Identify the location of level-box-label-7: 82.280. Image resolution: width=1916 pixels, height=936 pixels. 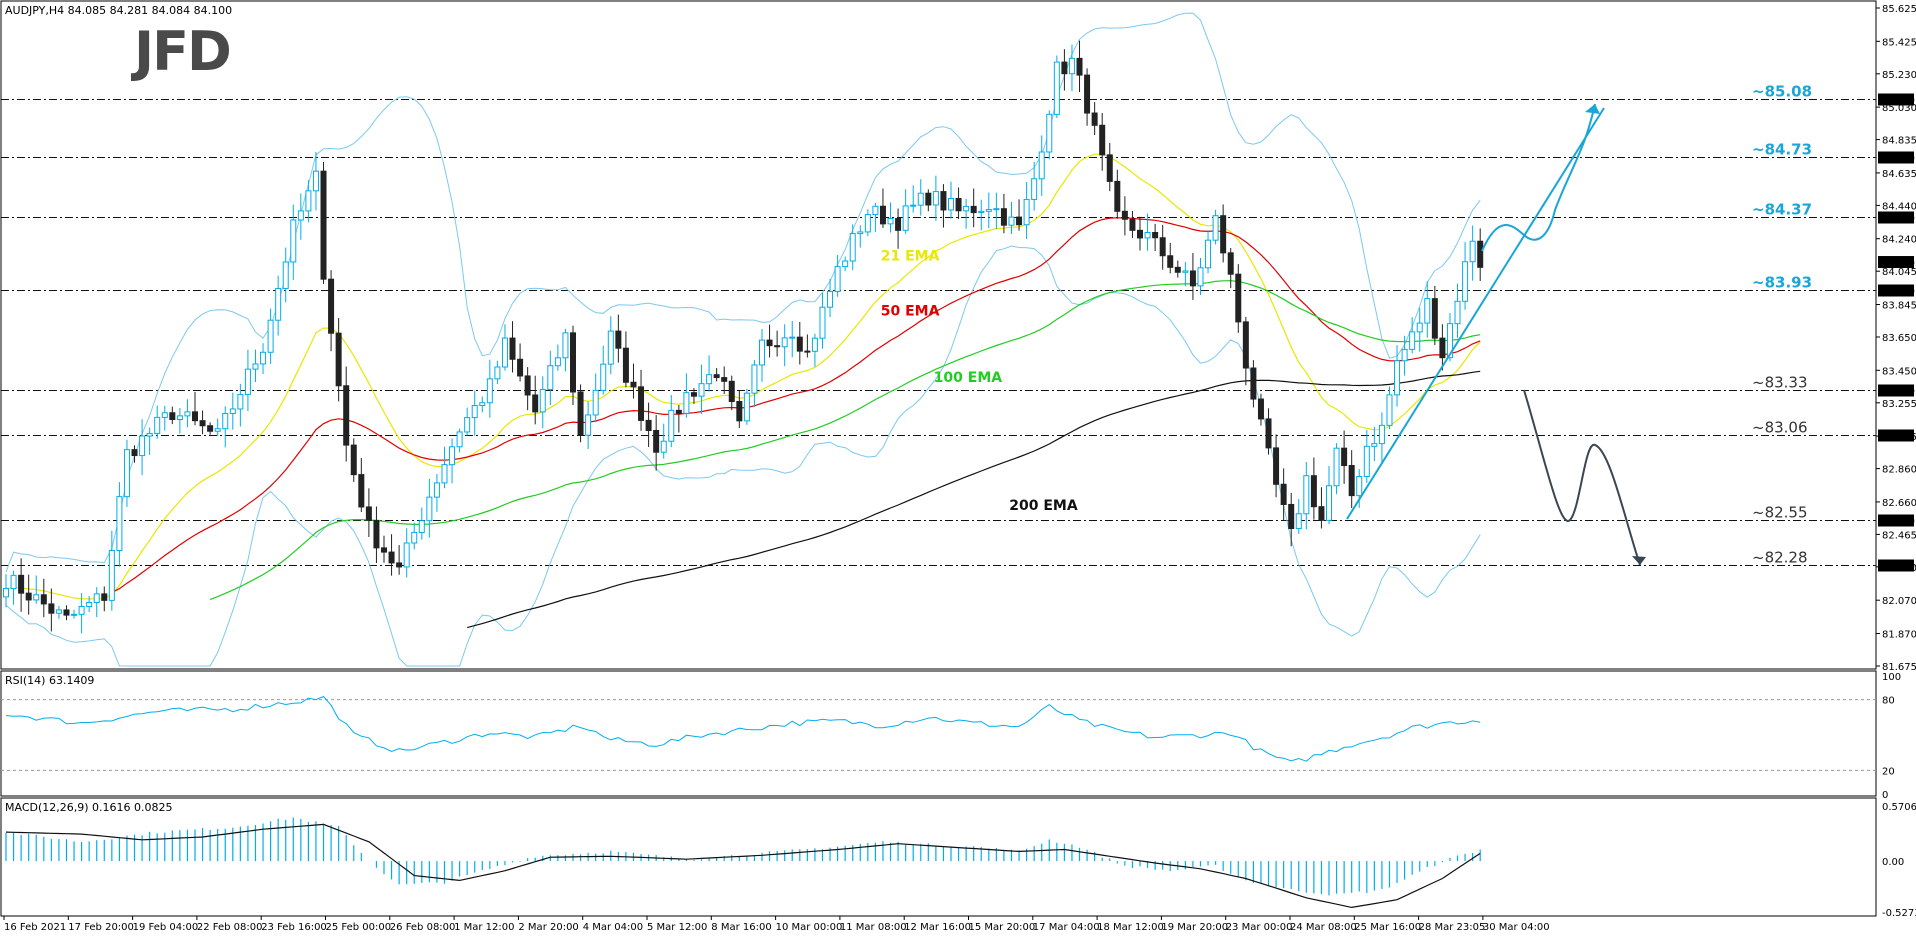
(1897, 567).